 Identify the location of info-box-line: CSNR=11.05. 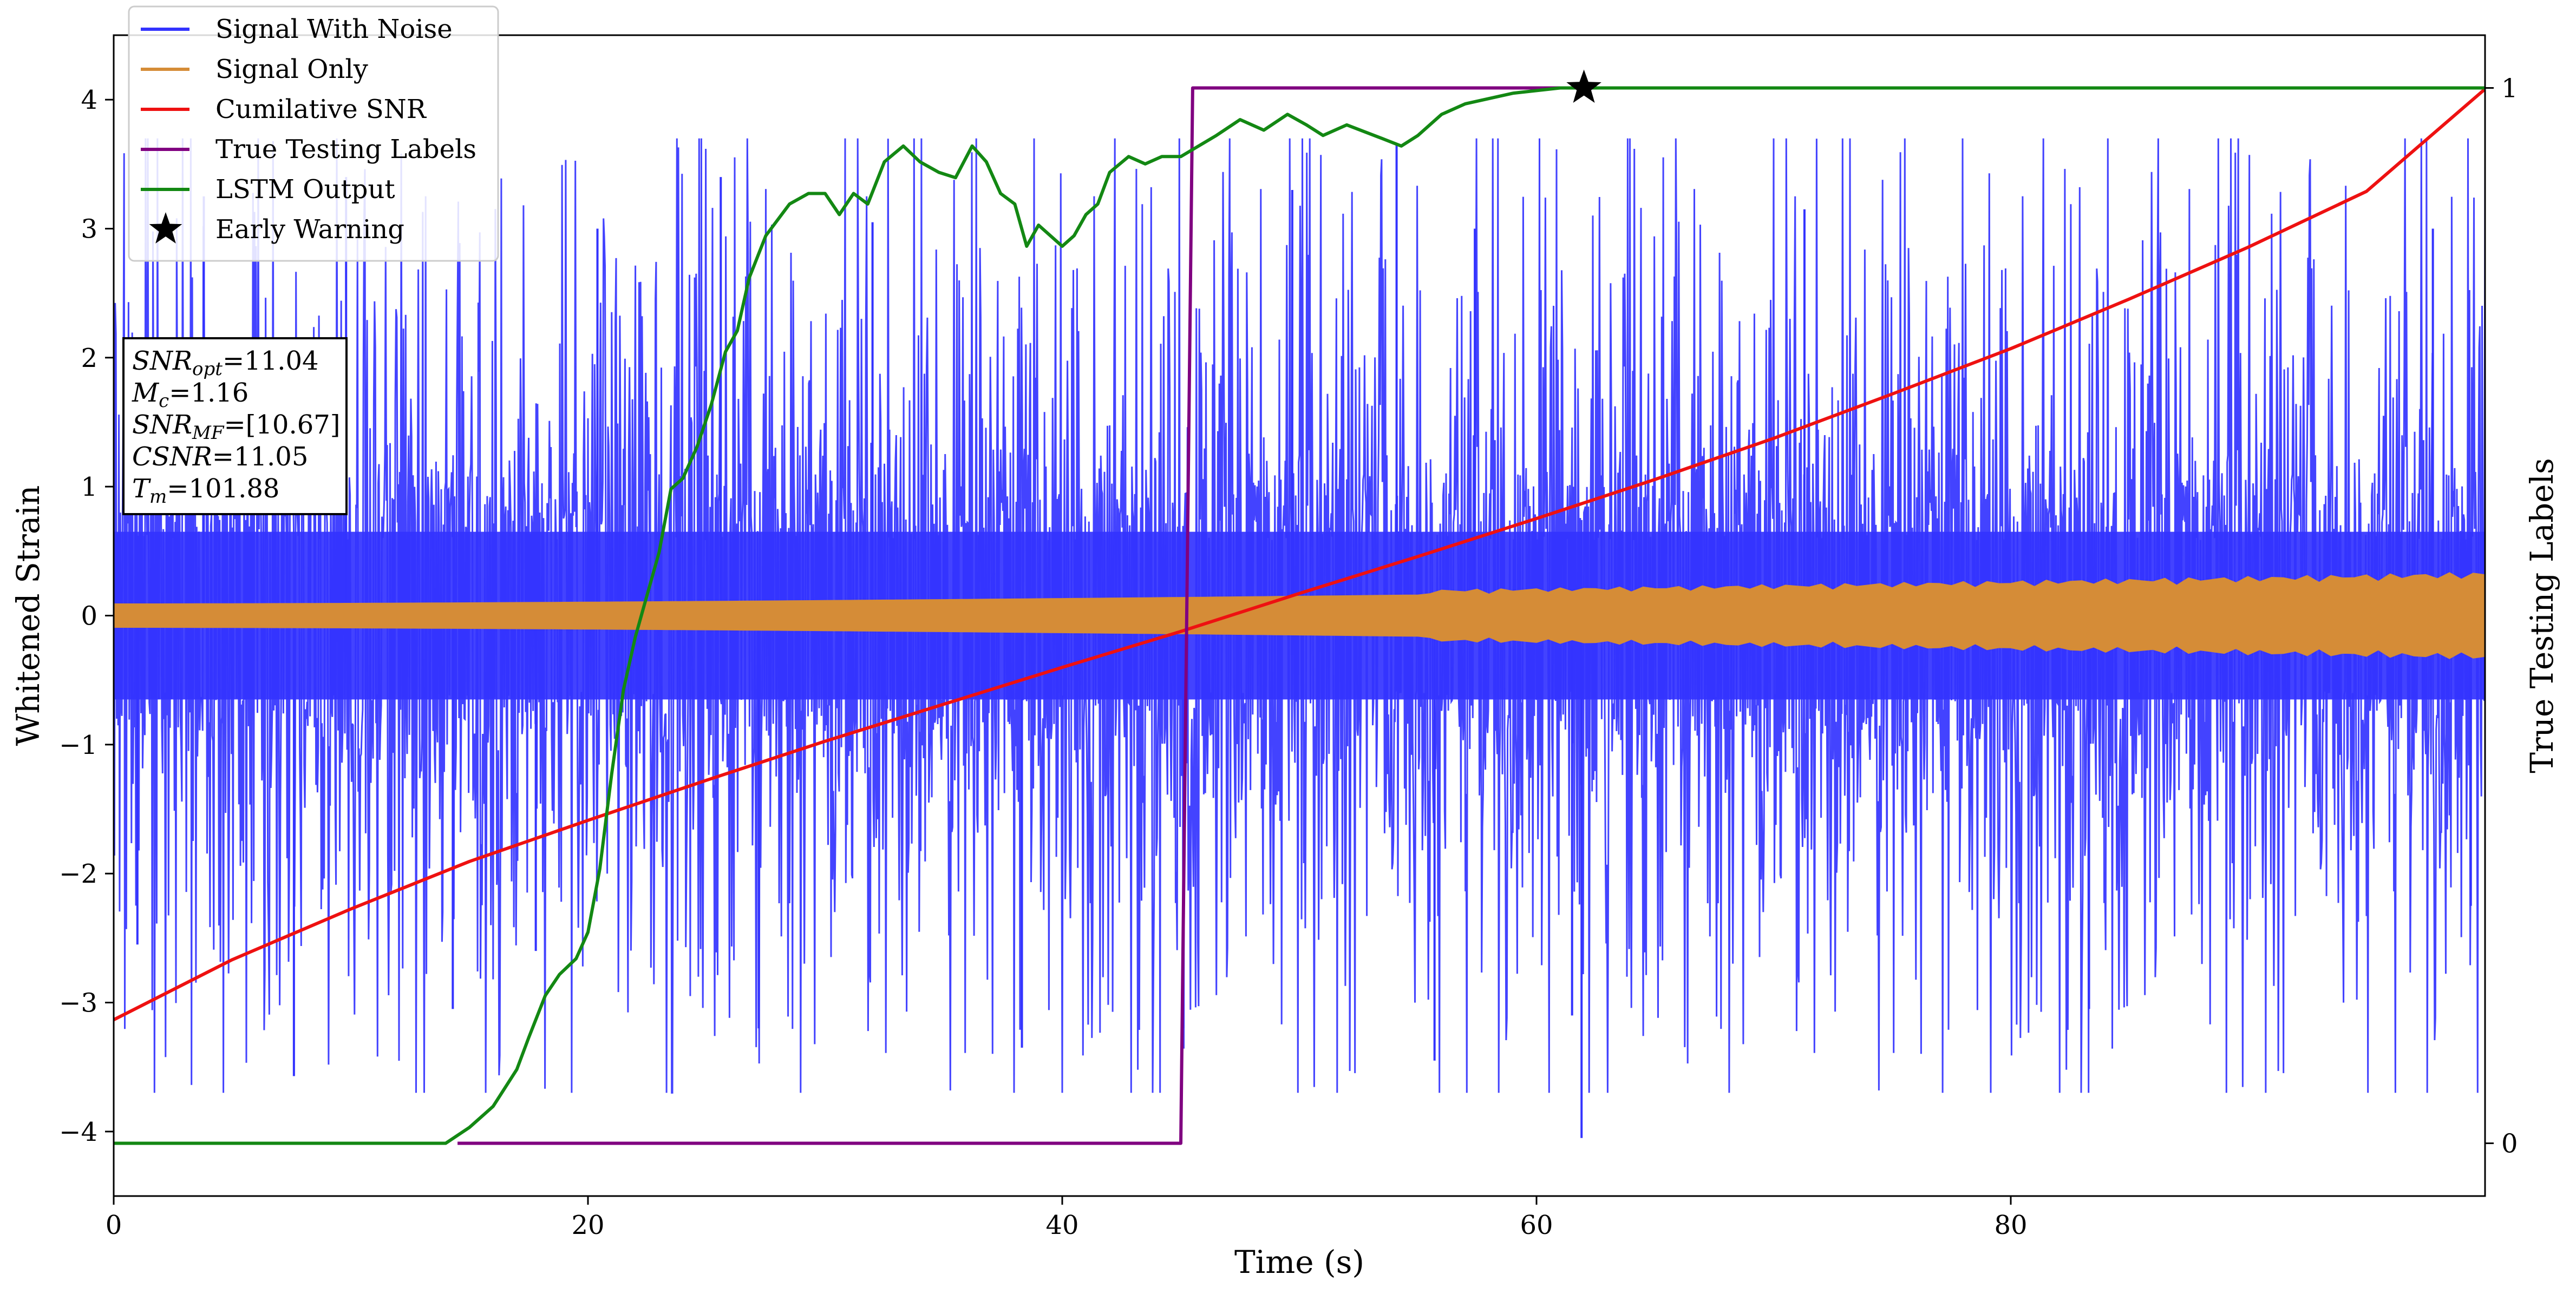
(220, 457).